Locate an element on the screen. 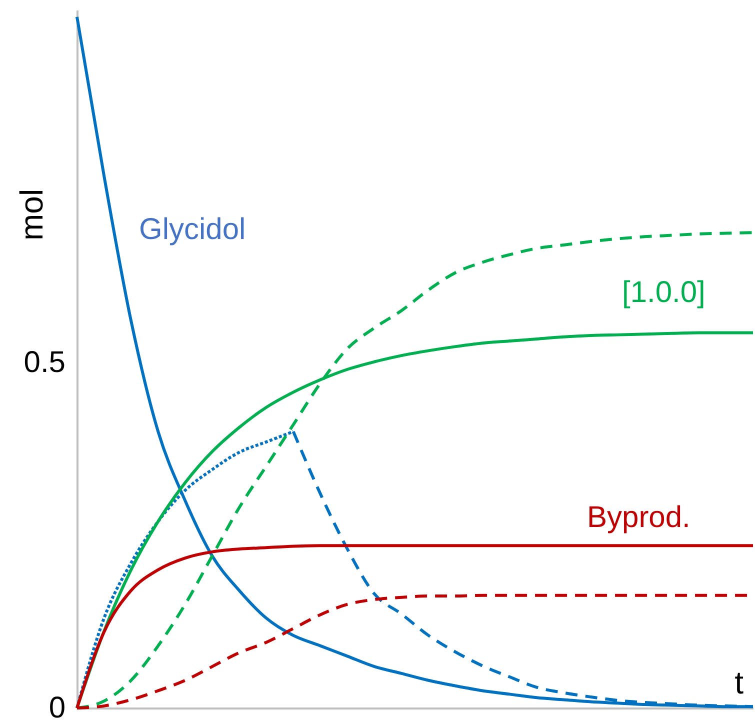 The height and width of the screenshot is (720, 755). y-axis-title: mol is located at coordinates (32, 214).